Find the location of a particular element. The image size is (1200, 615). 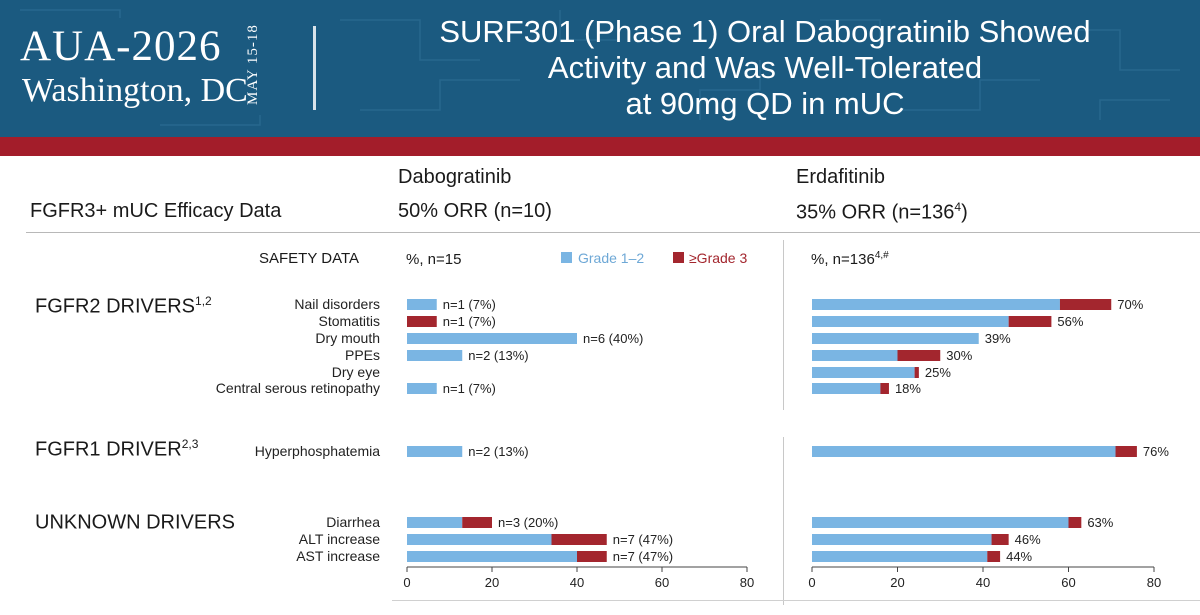

erdafitinib-orr: 35% ORR (n=1364) is located at coordinates (882, 212).